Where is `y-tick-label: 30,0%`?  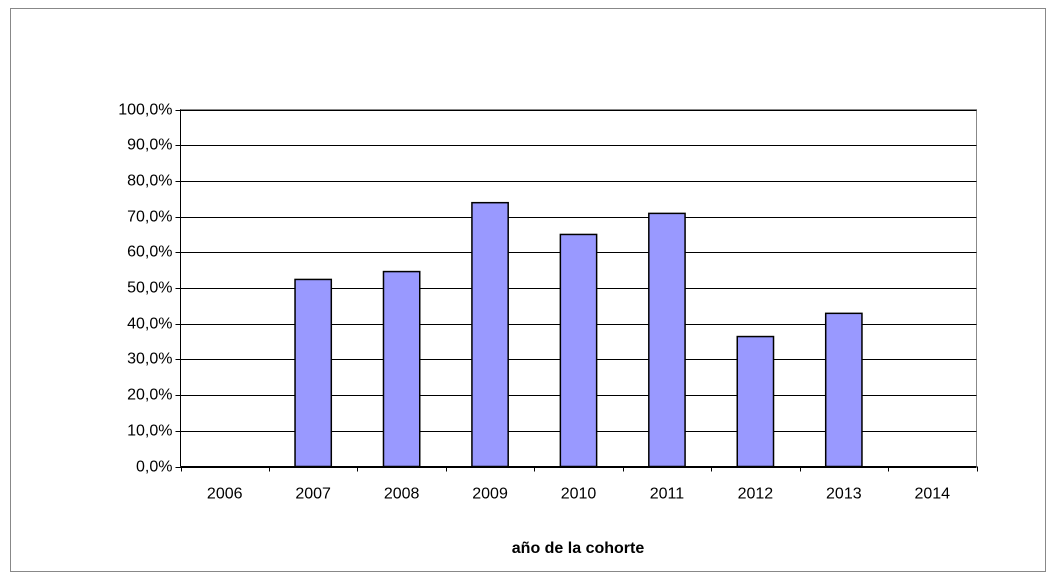
y-tick-label: 30,0% is located at coordinates (149, 359).